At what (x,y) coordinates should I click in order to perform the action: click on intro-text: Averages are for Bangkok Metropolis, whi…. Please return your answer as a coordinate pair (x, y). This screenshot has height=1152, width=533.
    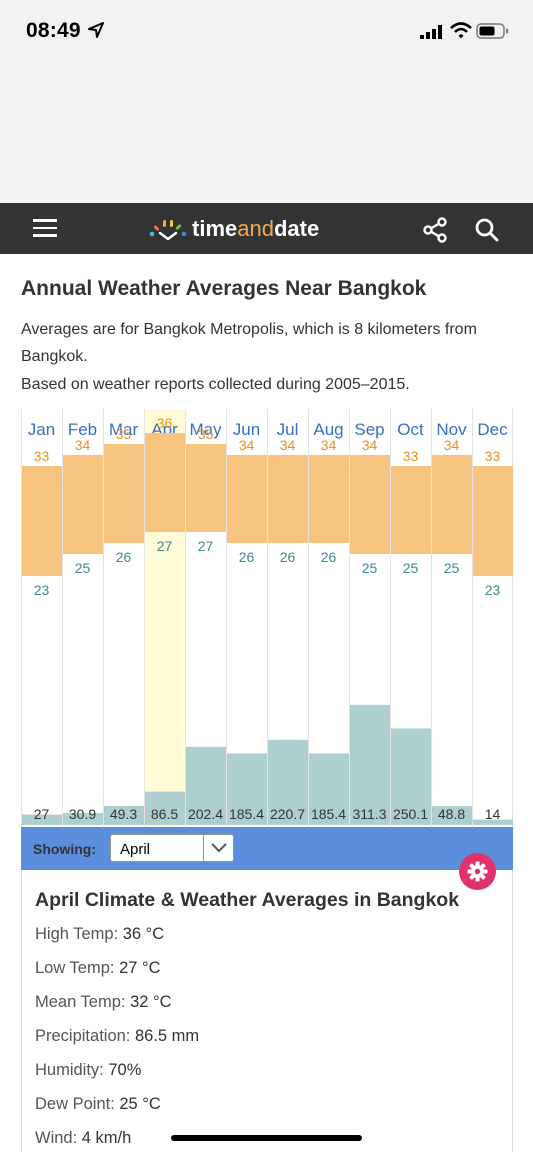
    Looking at the image, I should click on (249, 343).